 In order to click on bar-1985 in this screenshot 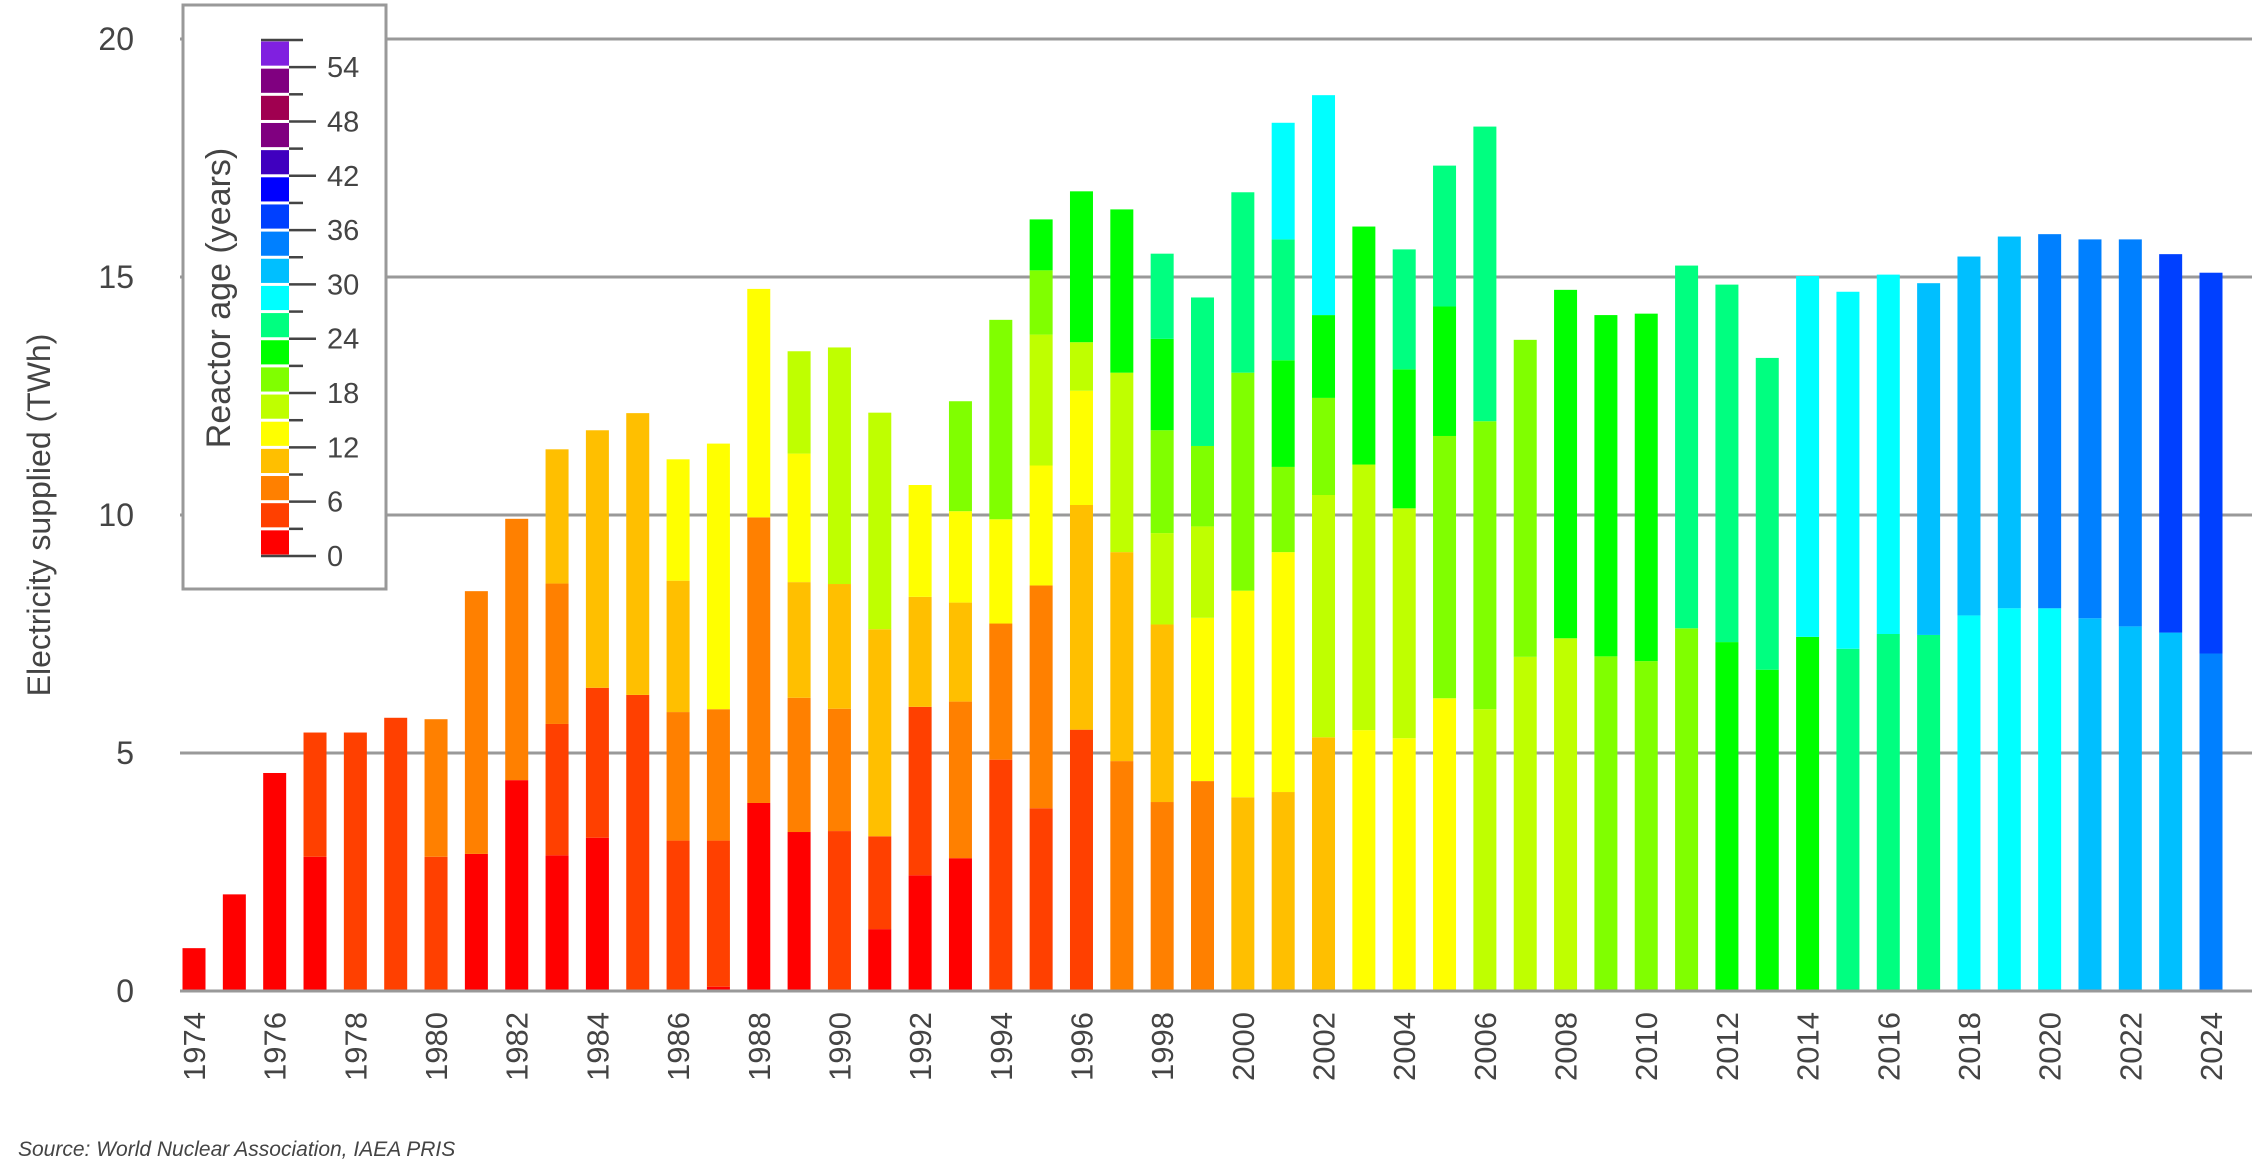, I will do `click(638, 702)`.